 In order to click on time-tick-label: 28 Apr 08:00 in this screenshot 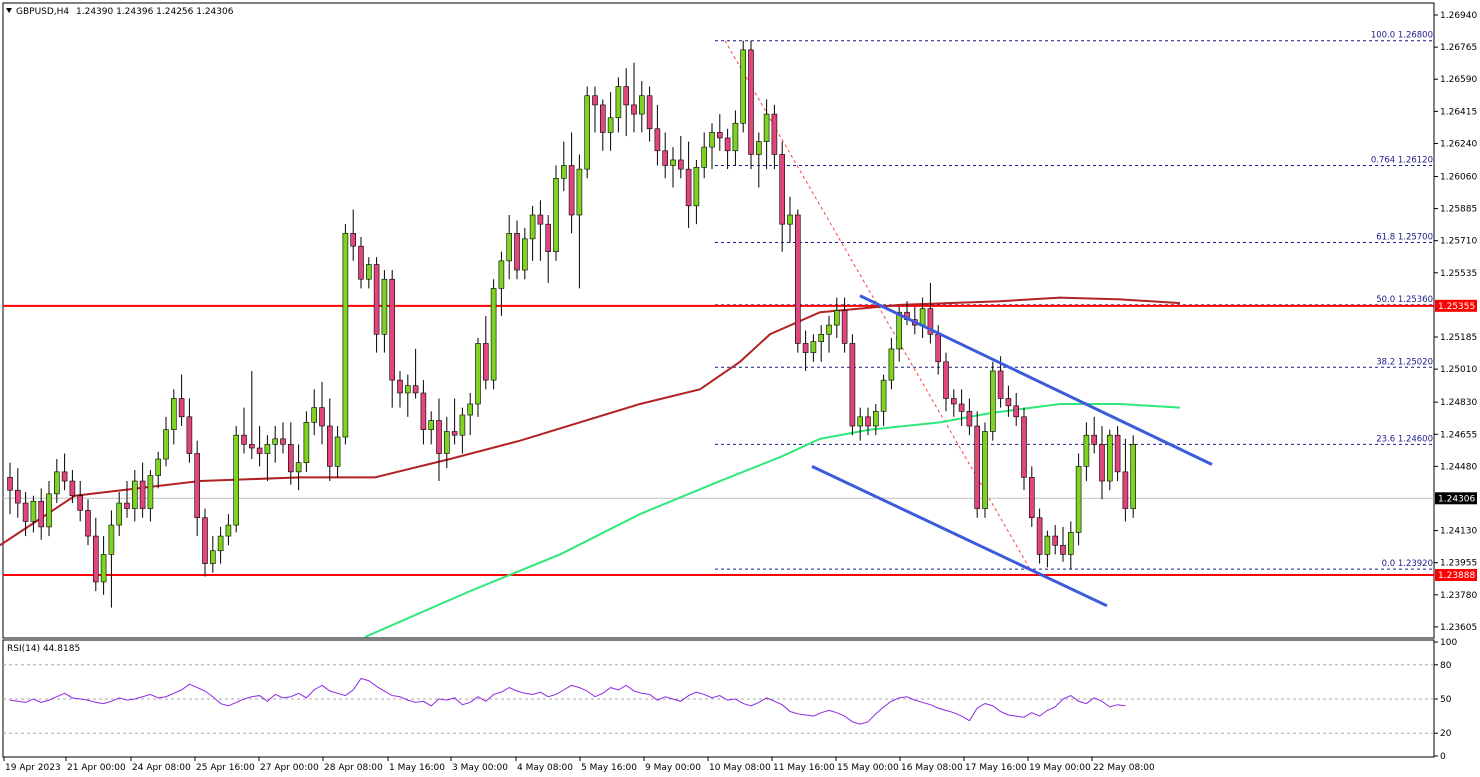, I will do `click(353, 768)`.